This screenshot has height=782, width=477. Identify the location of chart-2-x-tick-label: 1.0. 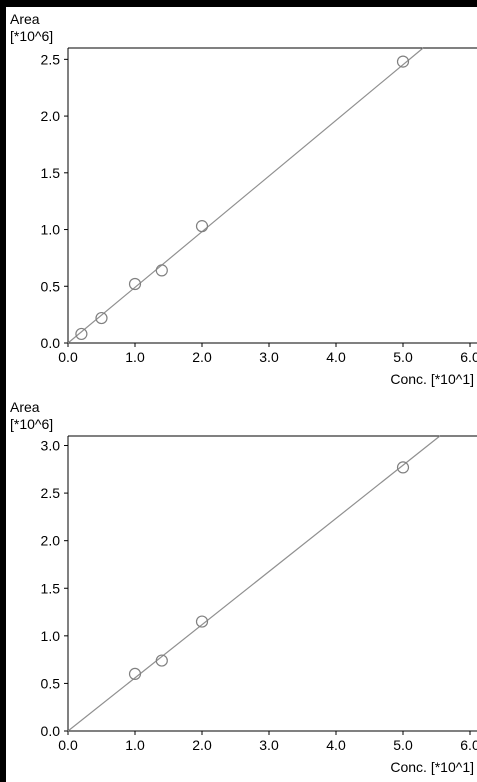
(135, 745).